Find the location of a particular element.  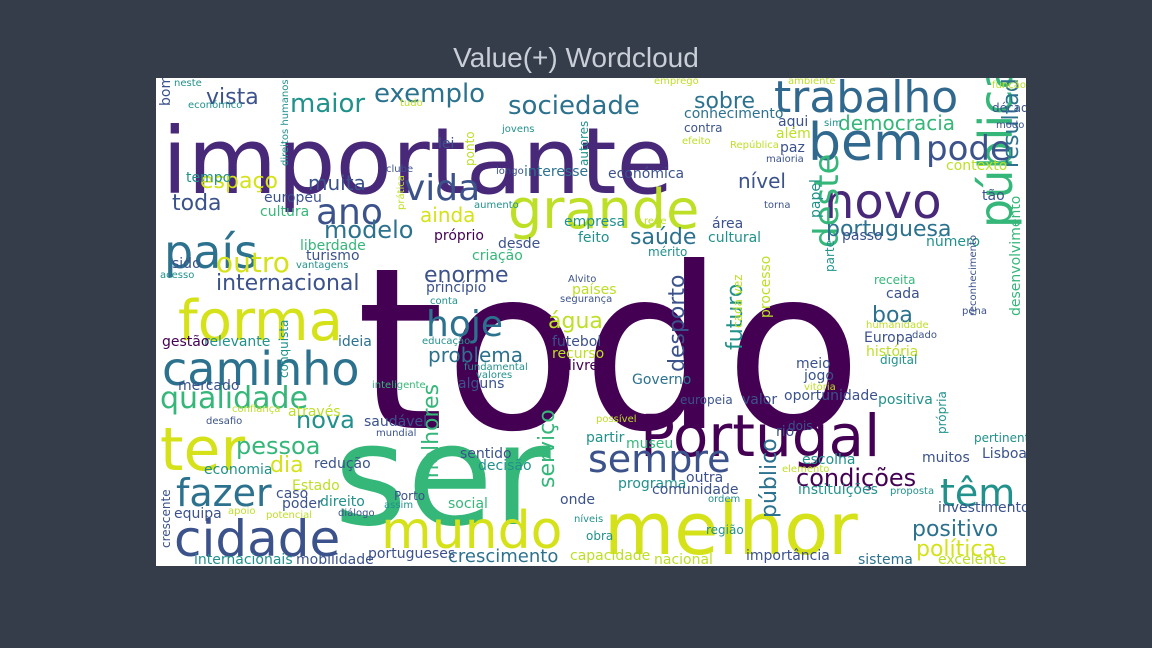

word-capacidade: capacidade is located at coordinates (610, 556).